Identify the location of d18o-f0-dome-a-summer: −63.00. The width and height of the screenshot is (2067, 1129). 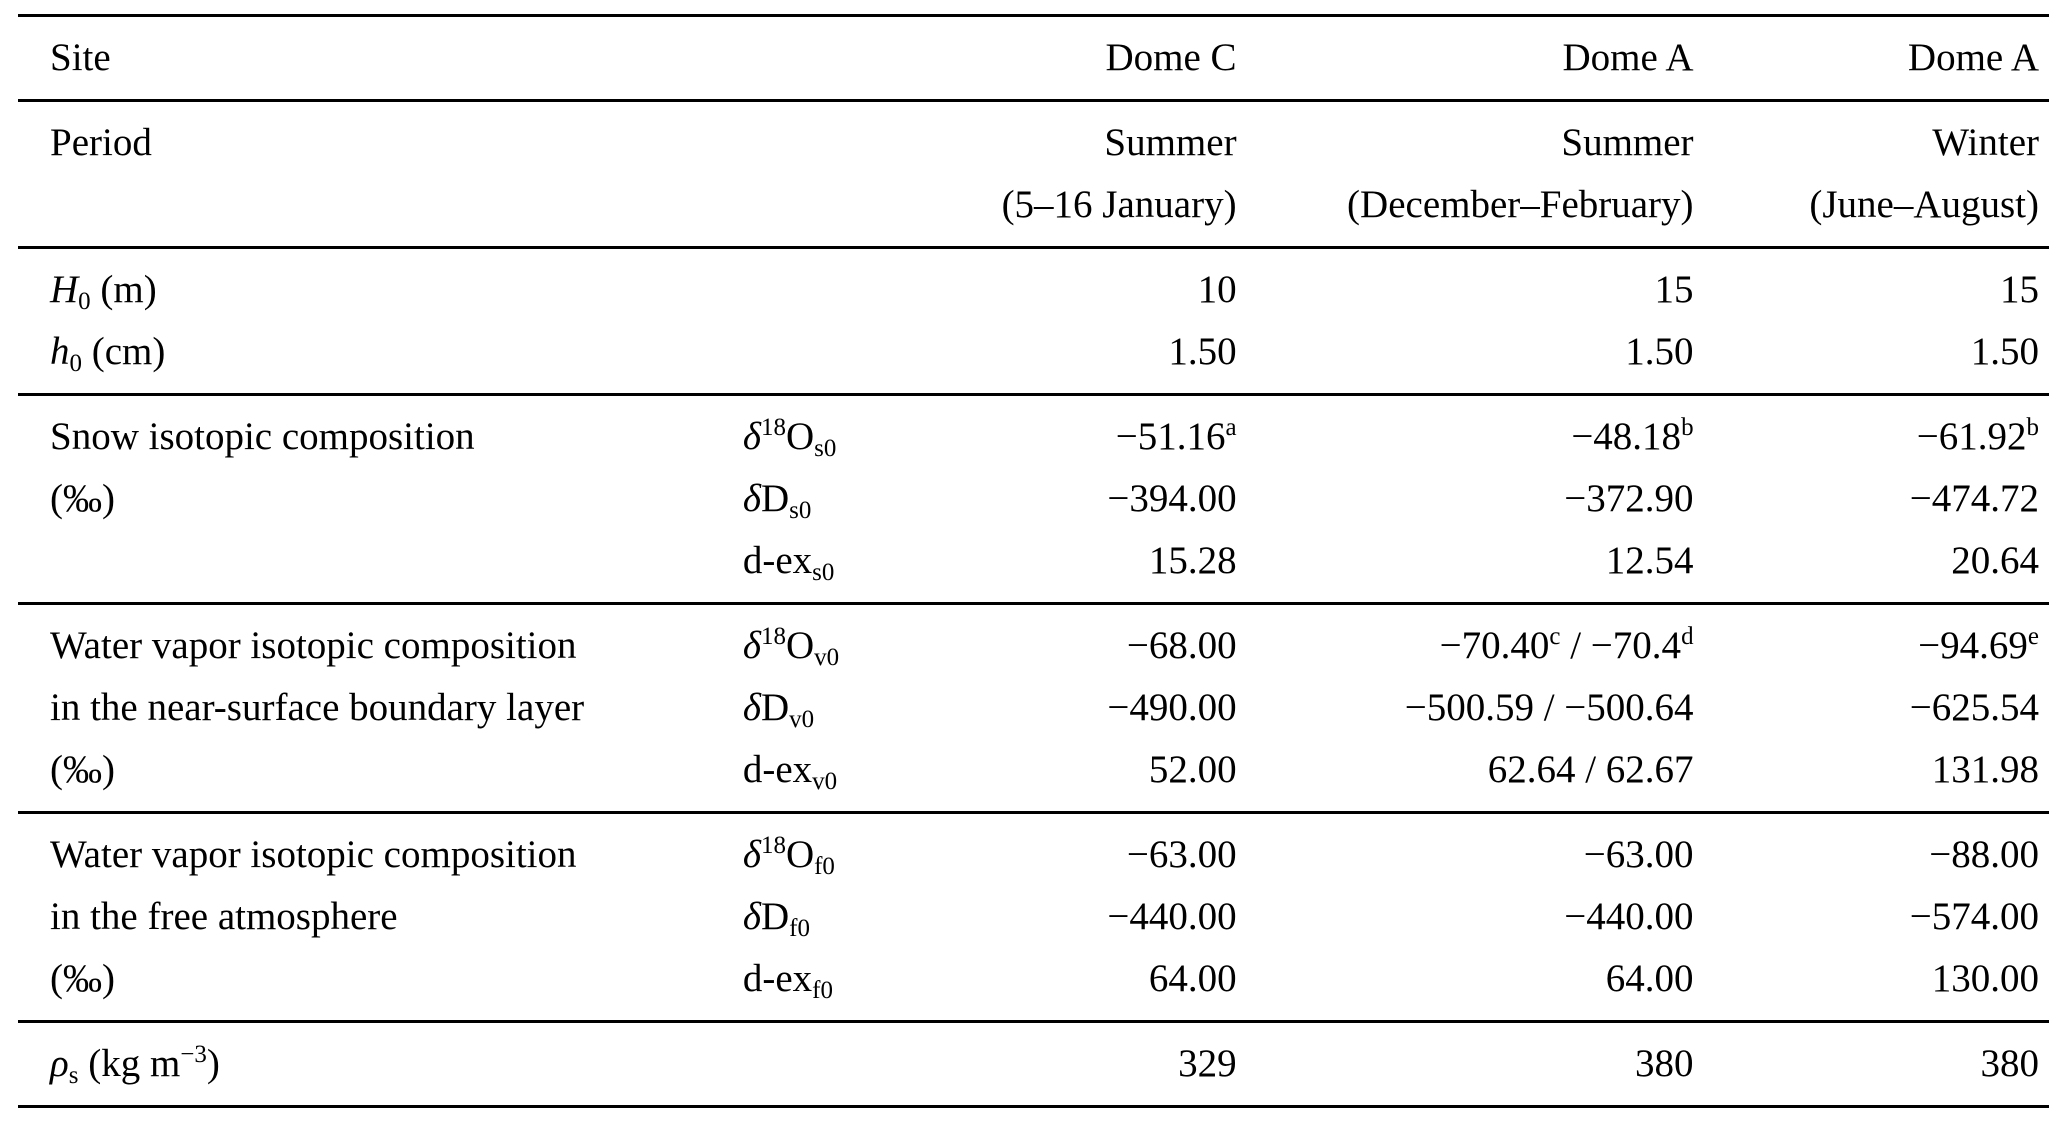
(1638, 854).